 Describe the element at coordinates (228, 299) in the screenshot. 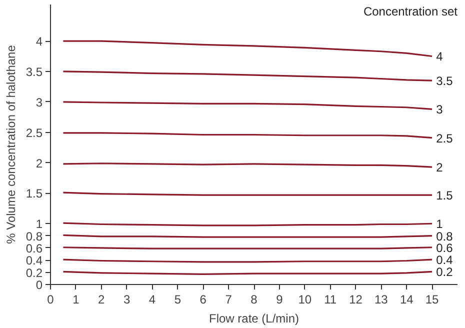

I see `x-tick-label: 7` at that location.